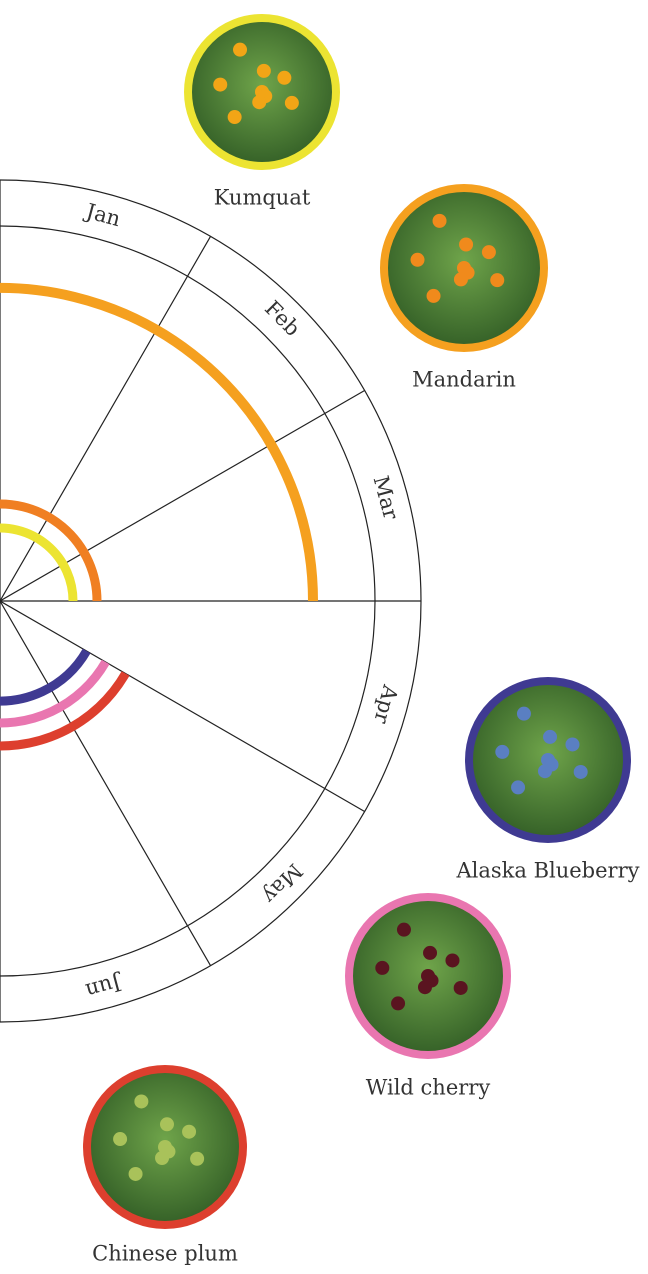 This screenshot has height=1274, width=648. Describe the element at coordinates (165, 1254) in the screenshot. I see `fruit-label: Chinese plum` at that location.